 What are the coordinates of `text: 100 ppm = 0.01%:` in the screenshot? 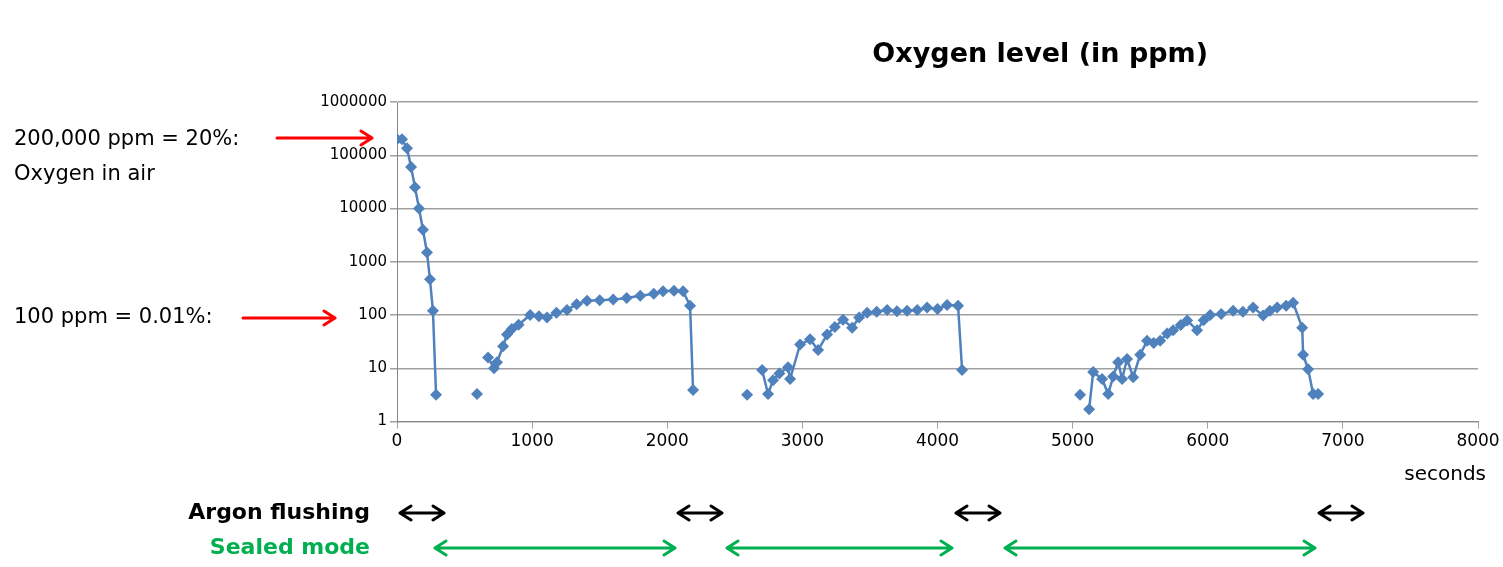 It's located at (113, 316).